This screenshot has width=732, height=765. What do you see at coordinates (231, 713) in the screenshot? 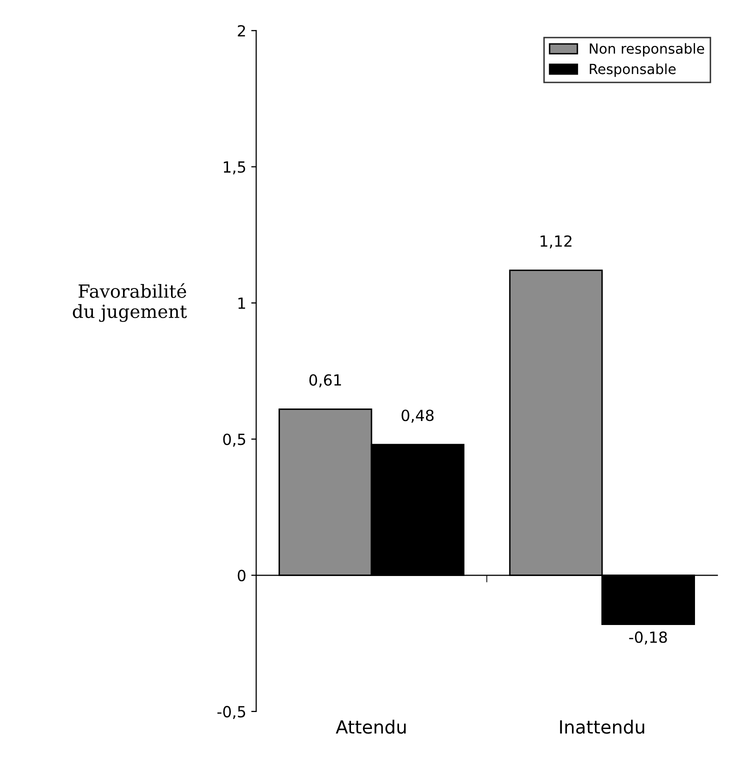
I see `y-tick-label: -0,5` at bounding box center [231, 713].